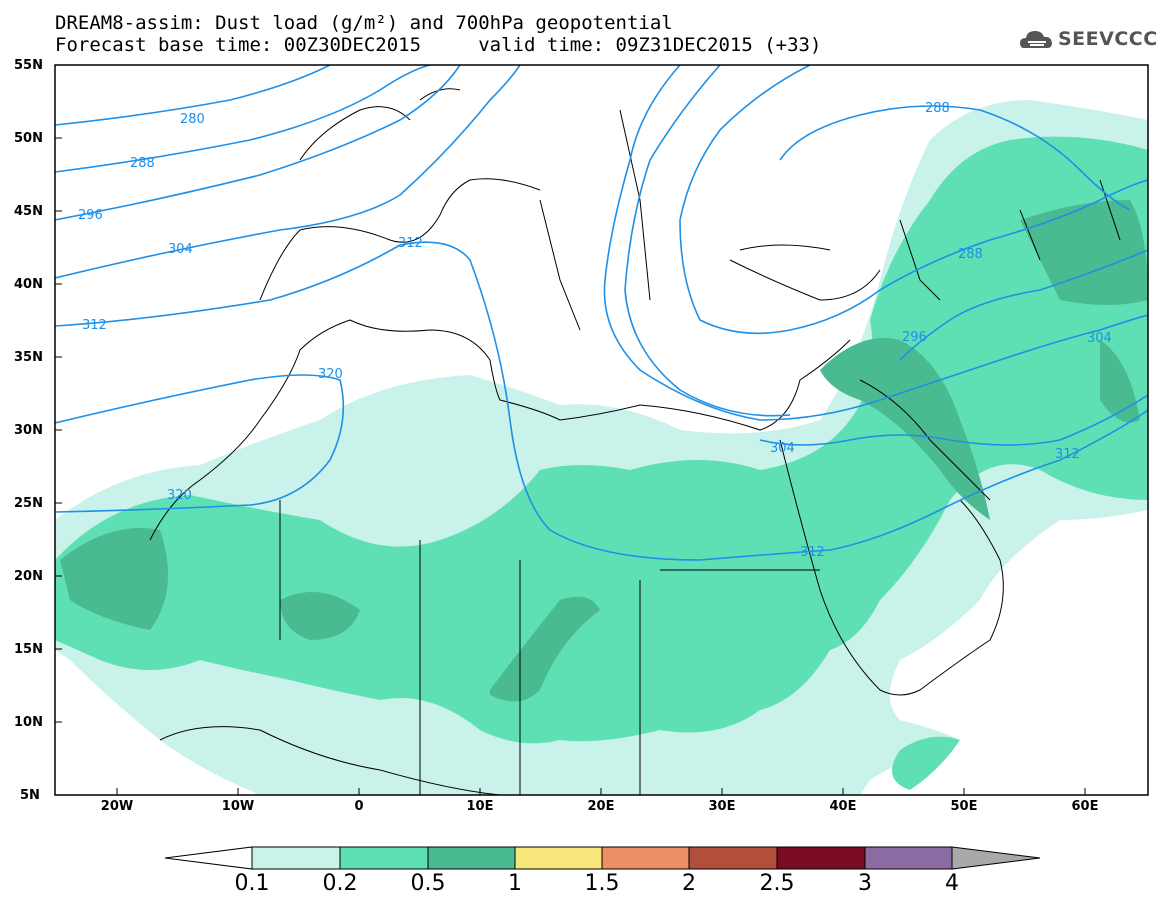 This screenshot has height=907, width=1165. I want to click on lat-label: 50N, so click(28, 138).